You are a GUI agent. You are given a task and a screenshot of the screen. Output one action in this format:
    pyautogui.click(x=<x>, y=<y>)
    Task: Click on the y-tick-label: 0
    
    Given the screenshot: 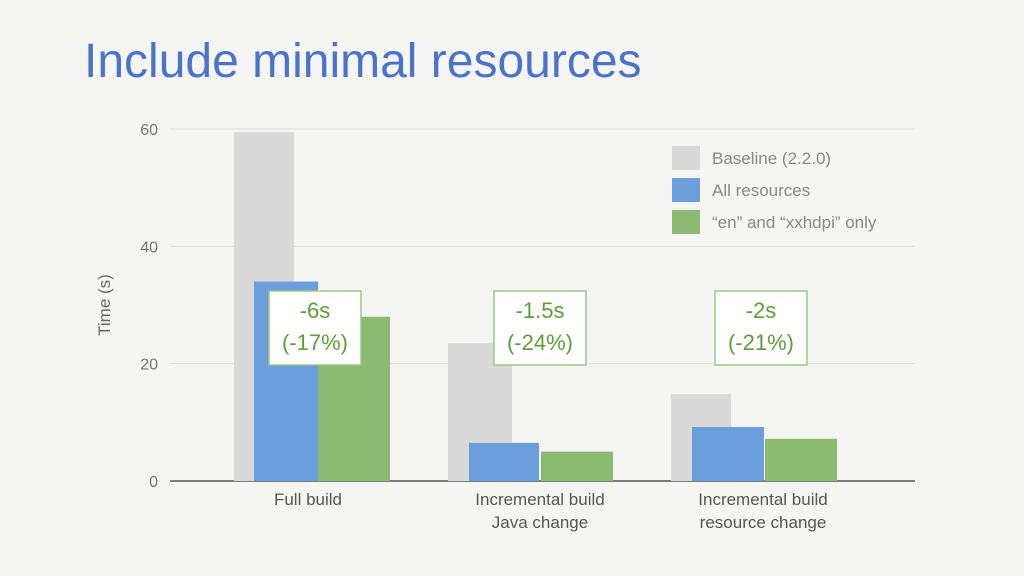 What is the action you would take?
    pyautogui.click(x=153, y=482)
    